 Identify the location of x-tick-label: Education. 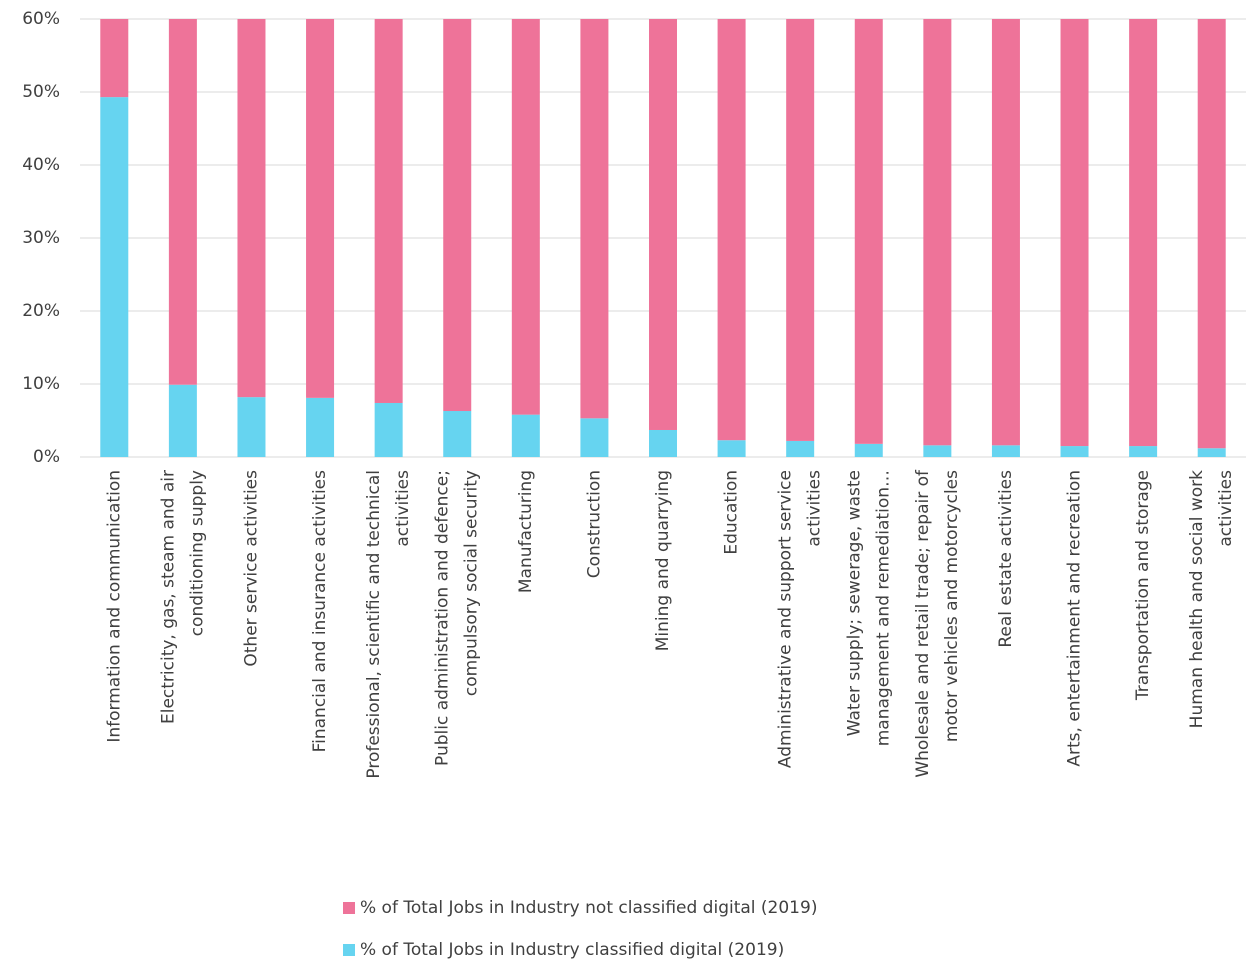
(732, 512).